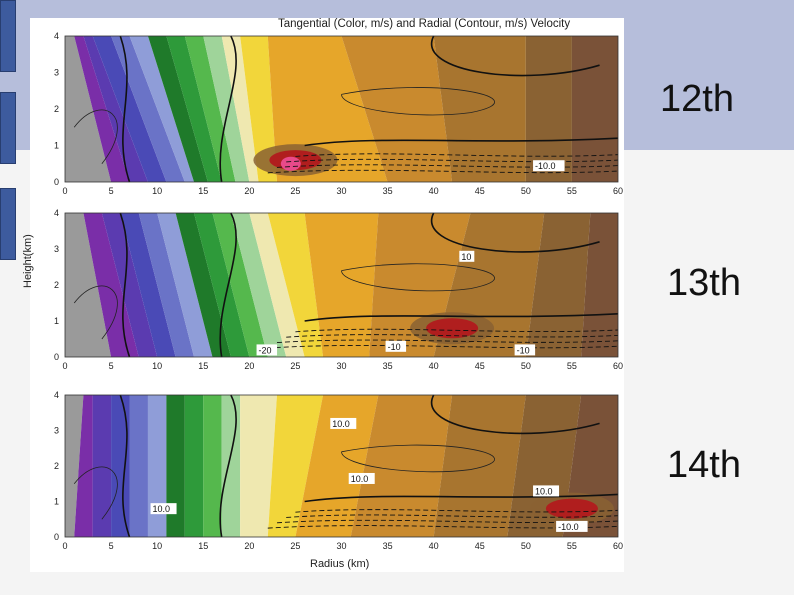 This screenshot has width=794, height=595. What do you see at coordinates (28, 261) in the screenshot?
I see `y-axis-label: Height(km)` at bounding box center [28, 261].